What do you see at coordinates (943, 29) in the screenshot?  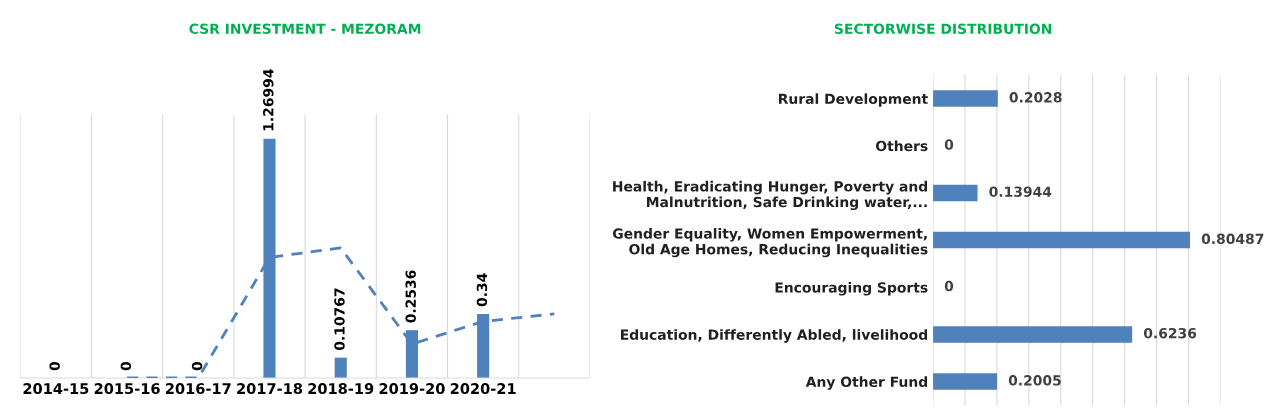 I see `chart-title: SECTORWISE DISTRIBUTION` at bounding box center [943, 29].